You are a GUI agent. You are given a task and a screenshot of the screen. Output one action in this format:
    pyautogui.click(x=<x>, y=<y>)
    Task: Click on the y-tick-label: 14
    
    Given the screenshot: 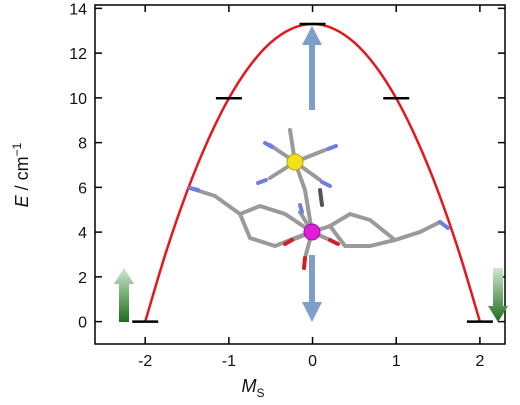 What is the action you would take?
    pyautogui.click(x=78, y=9)
    